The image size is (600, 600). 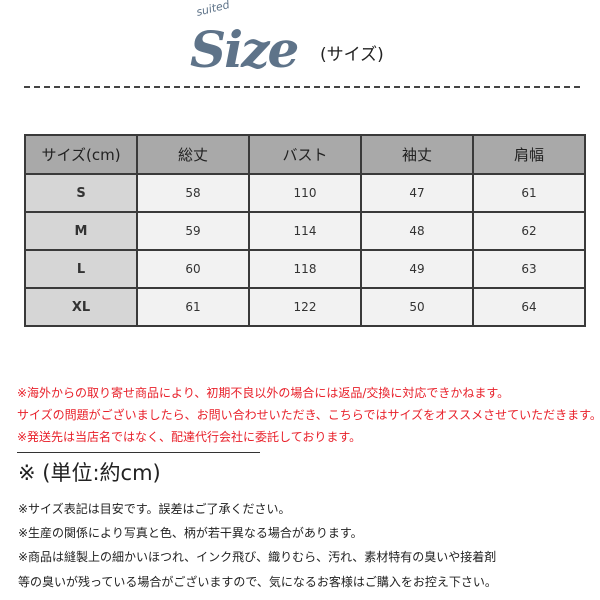 I want to click on page-subtitle: (サイズ), so click(x=352, y=55).